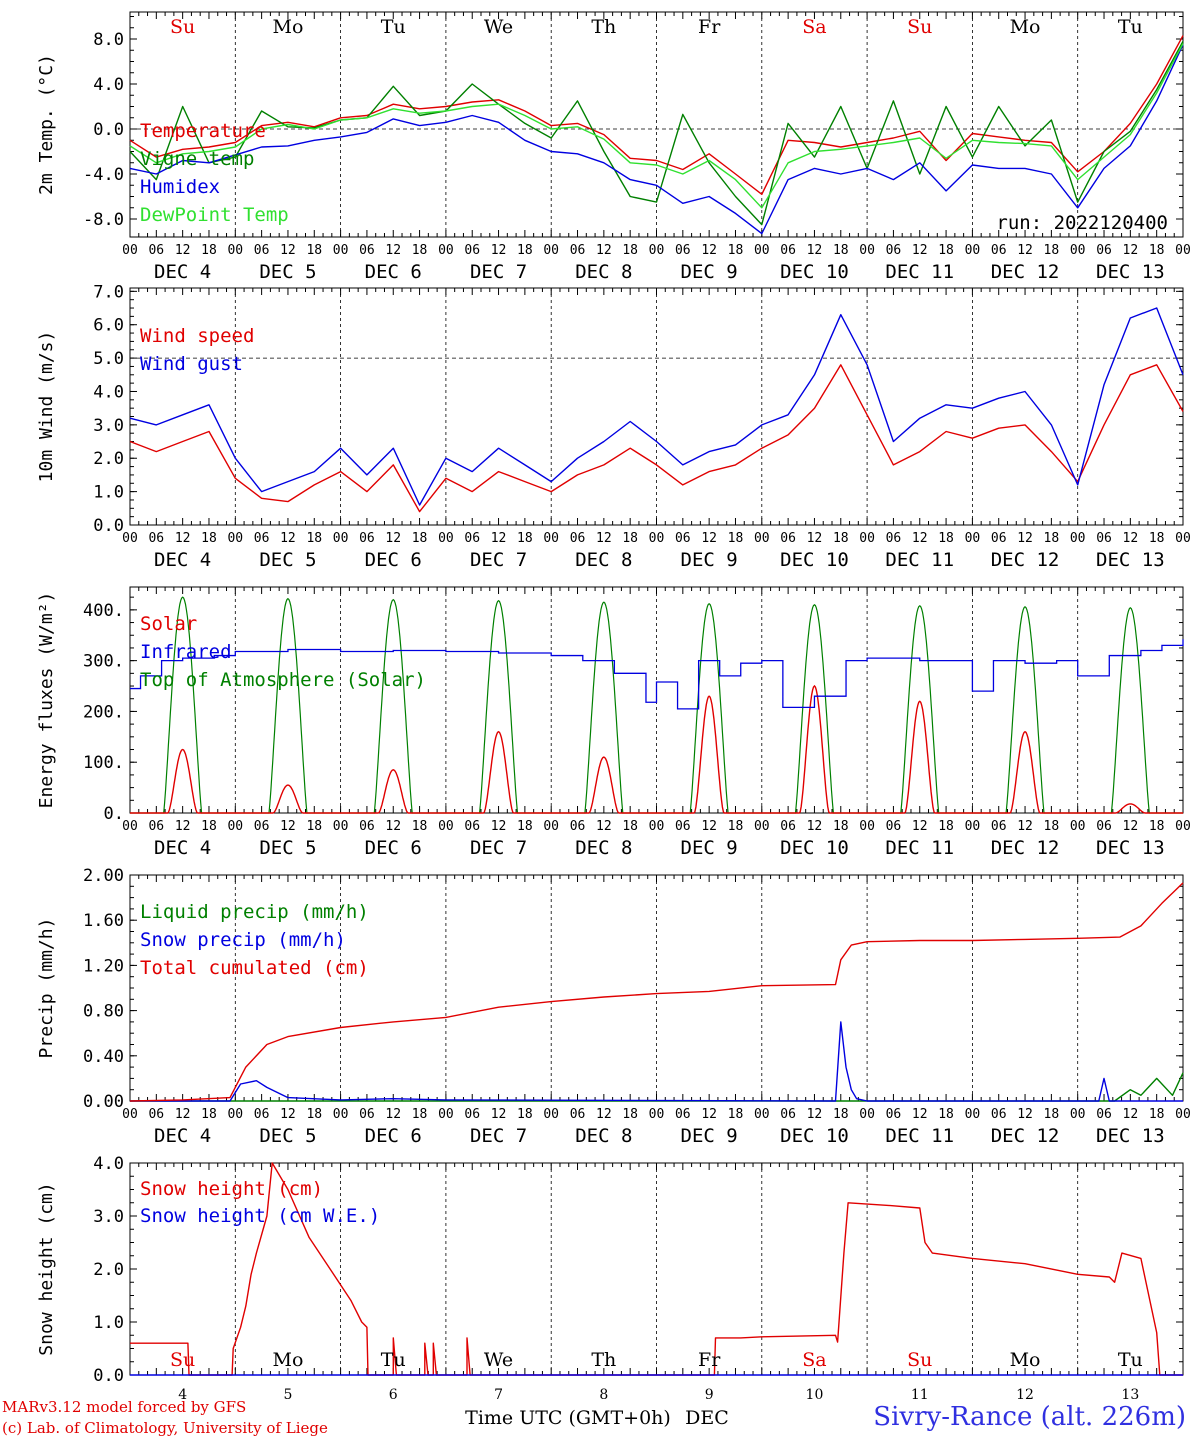 The height and width of the screenshot is (1440, 1194). I want to click on y-axis-label: Precip (mm/h), so click(46, 988).